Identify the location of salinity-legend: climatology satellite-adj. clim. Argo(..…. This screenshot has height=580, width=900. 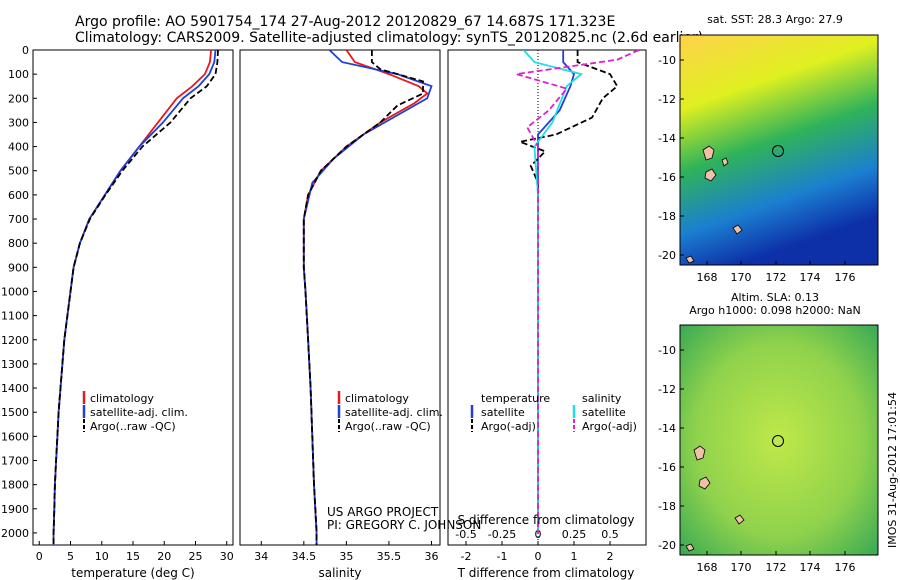
(390, 412).